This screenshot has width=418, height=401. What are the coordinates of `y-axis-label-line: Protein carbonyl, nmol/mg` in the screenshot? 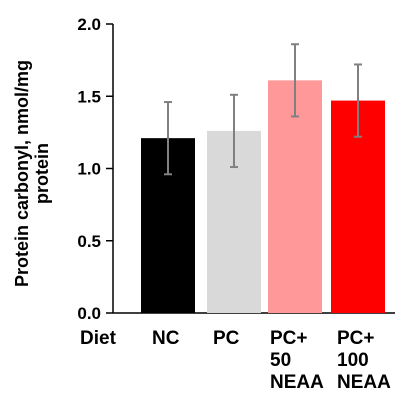 It's located at (22, 173).